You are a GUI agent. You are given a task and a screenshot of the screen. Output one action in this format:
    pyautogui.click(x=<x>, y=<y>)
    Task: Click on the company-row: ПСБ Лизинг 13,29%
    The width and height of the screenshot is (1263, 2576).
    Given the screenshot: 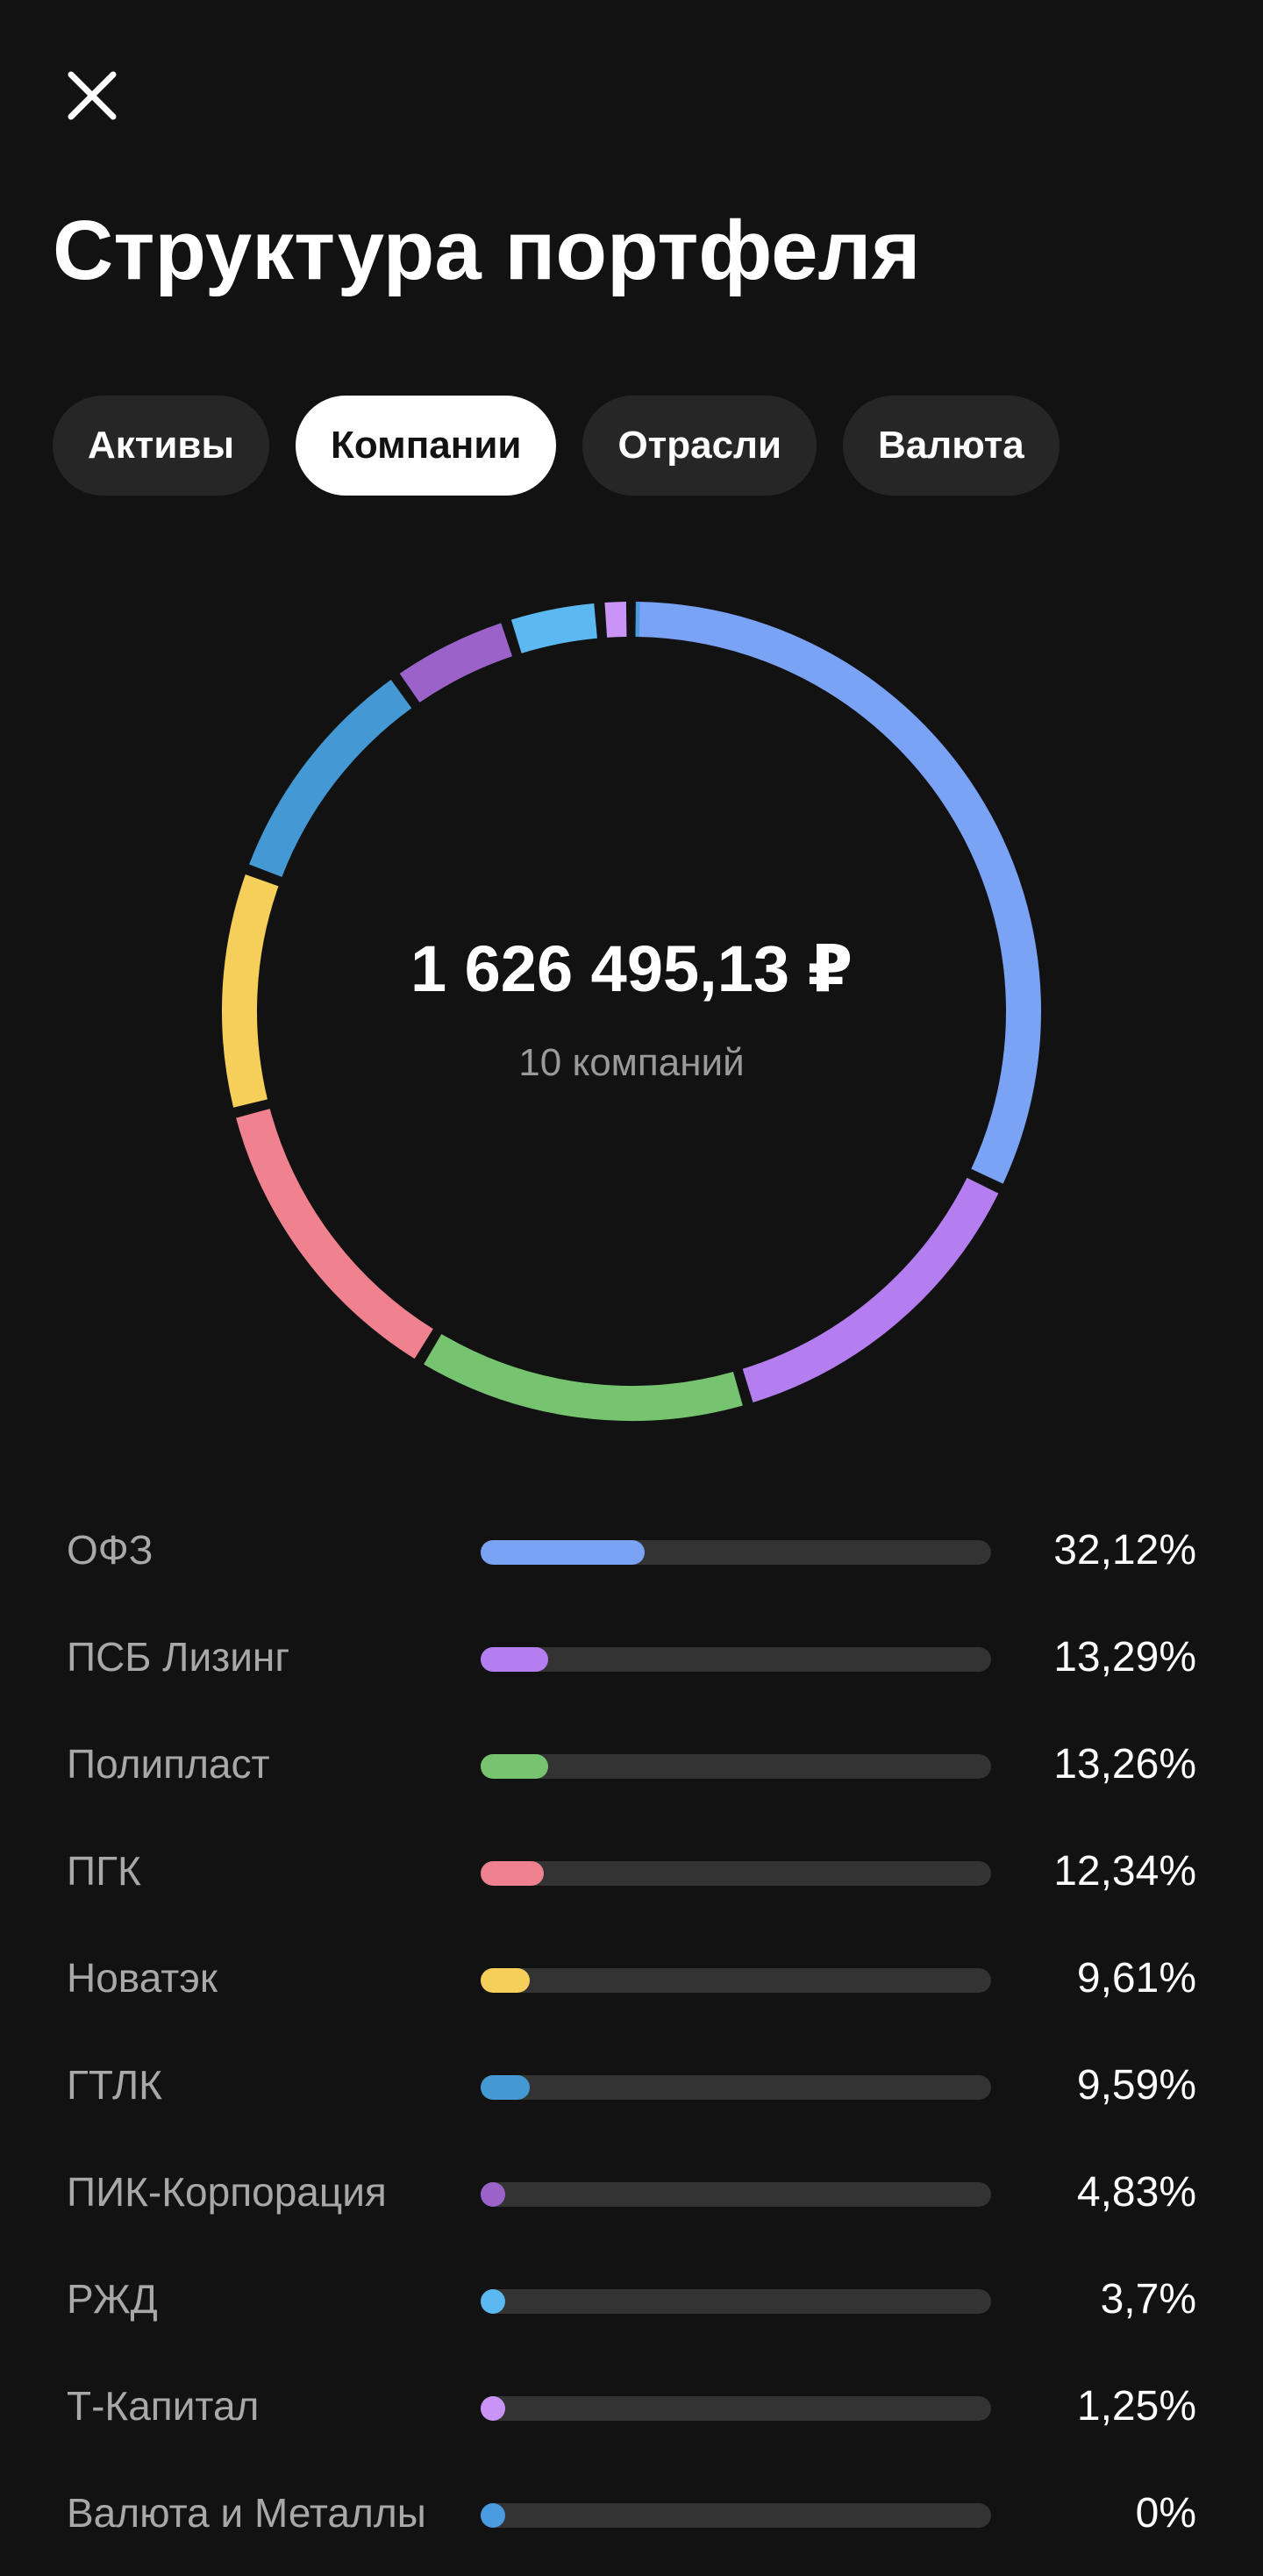 What is the action you would take?
    pyautogui.click(x=631, y=1659)
    